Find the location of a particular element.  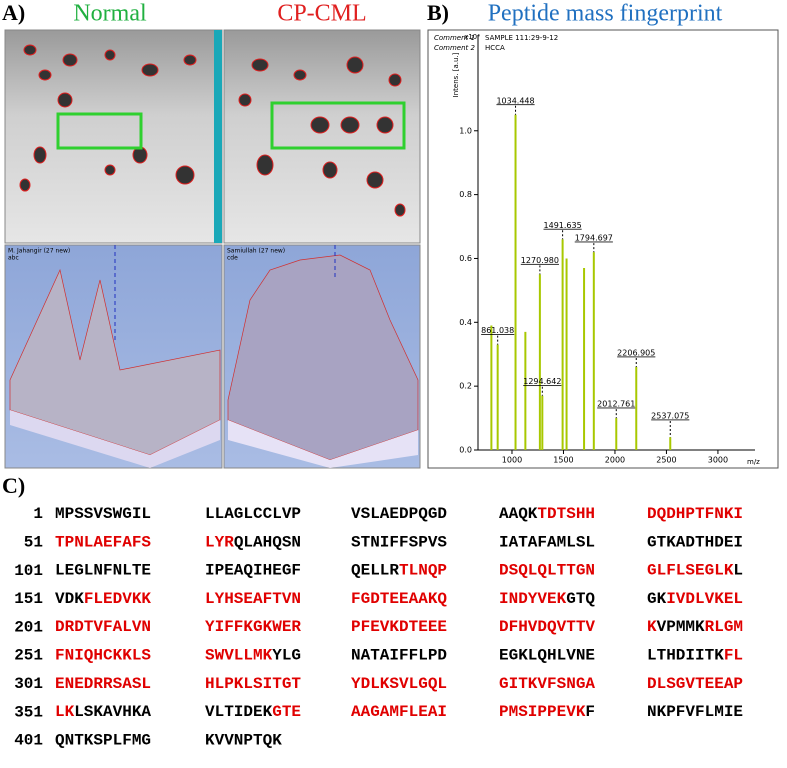

sequence-segment: FL is located at coordinates (733, 656).